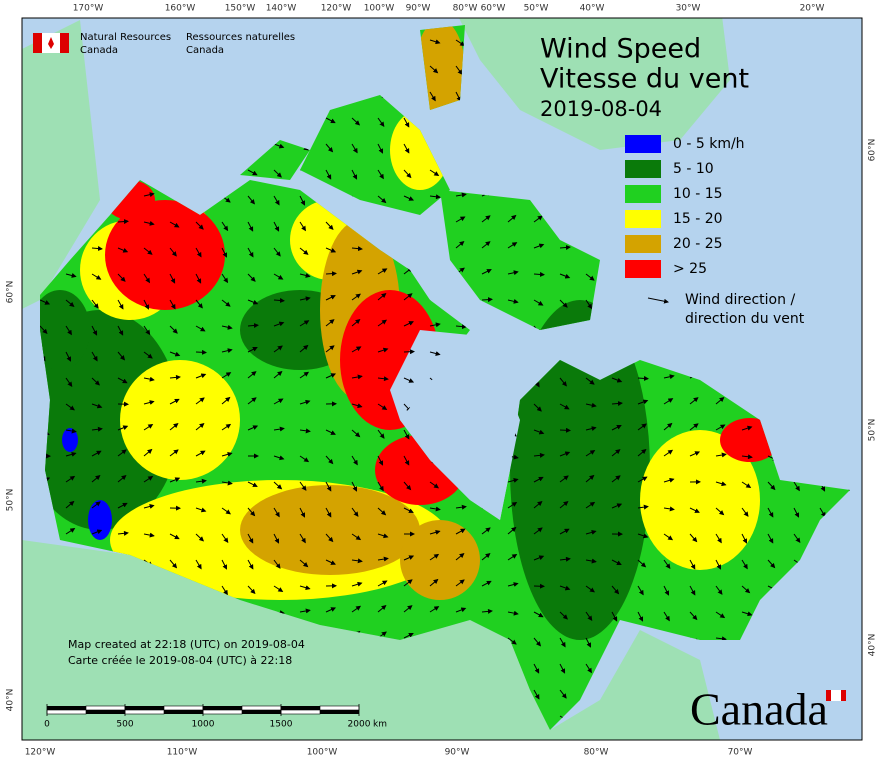 This screenshot has height=764, width=880. I want to click on legend-label: 0 - 5 km/h, so click(709, 144).